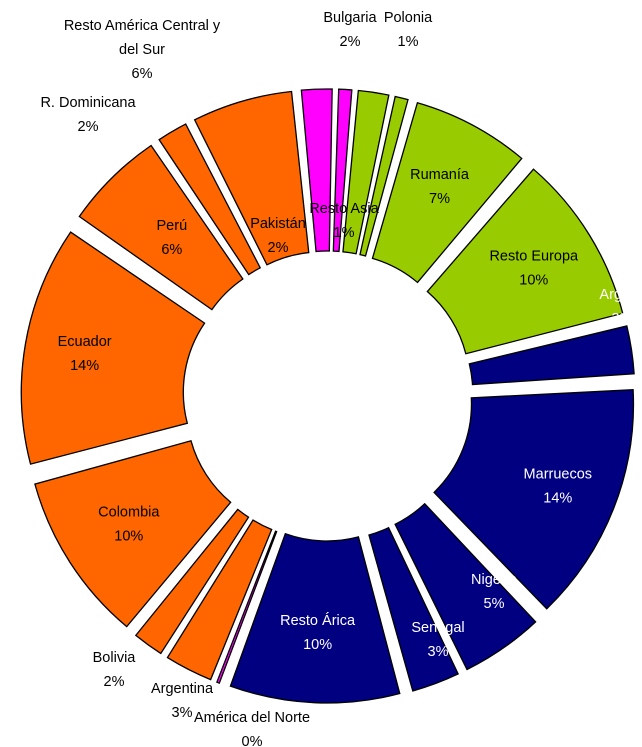 This screenshot has width=642, height=747. I want to click on slice-argentina, so click(219, 600).